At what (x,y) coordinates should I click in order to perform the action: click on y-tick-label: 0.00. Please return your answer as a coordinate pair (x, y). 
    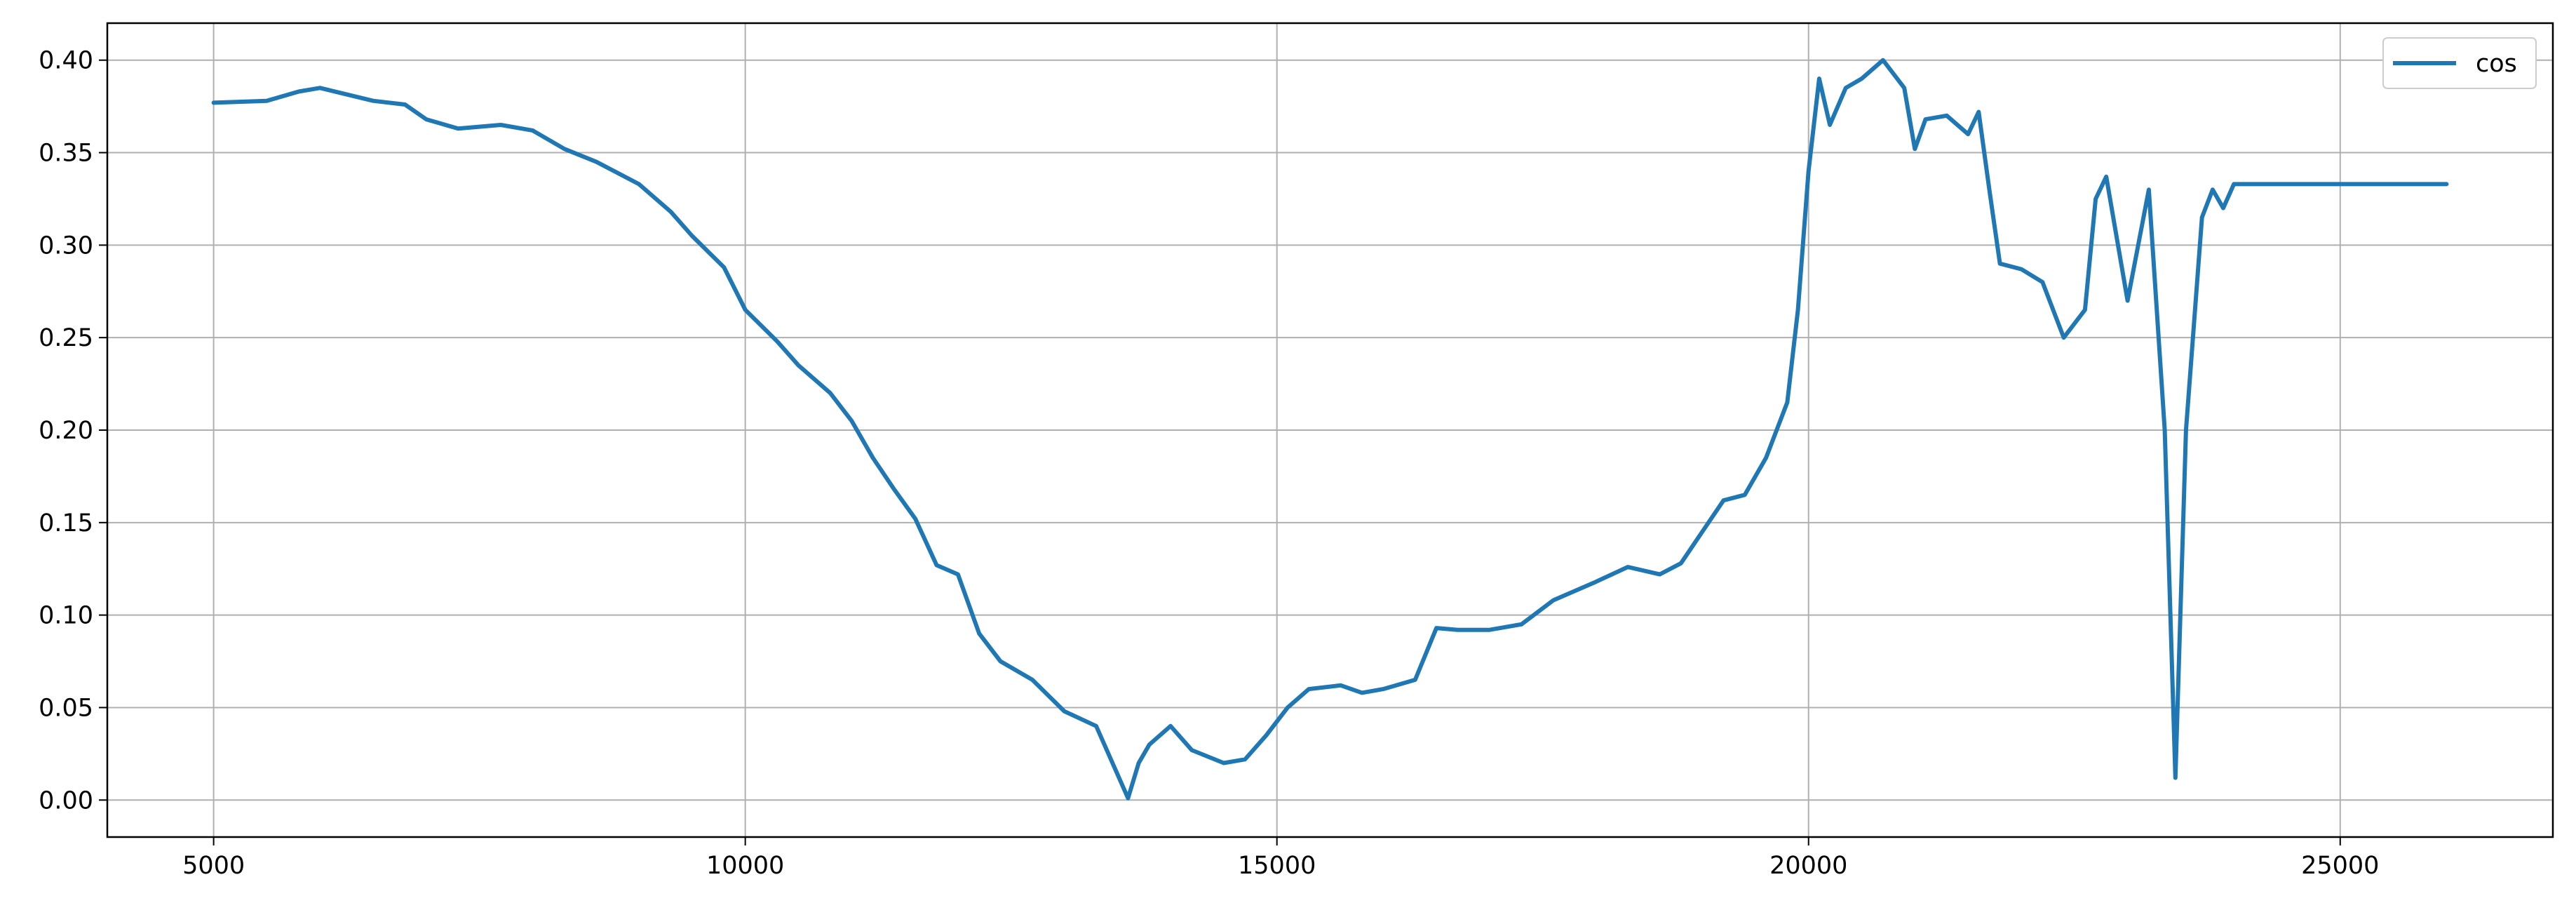
    Looking at the image, I should click on (66, 801).